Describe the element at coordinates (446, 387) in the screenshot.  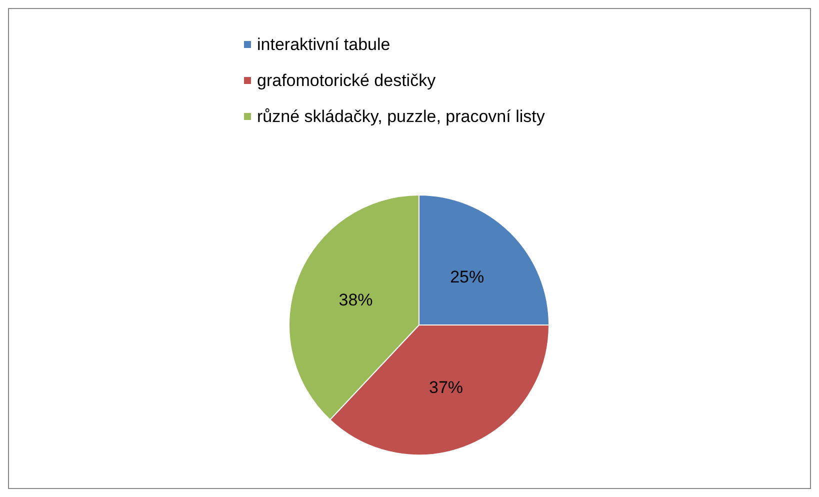
I see `data-label: 37%` at that location.